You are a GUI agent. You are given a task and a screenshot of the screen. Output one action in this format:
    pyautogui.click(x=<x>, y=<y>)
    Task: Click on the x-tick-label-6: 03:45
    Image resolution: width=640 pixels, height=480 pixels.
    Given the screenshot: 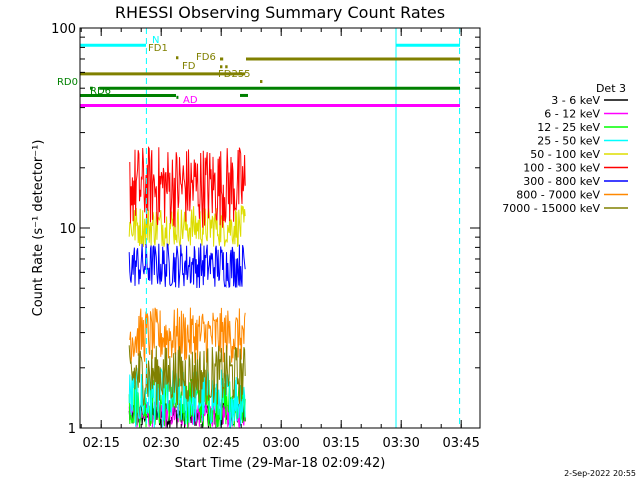 What is the action you would take?
    pyautogui.click(x=460, y=443)
    